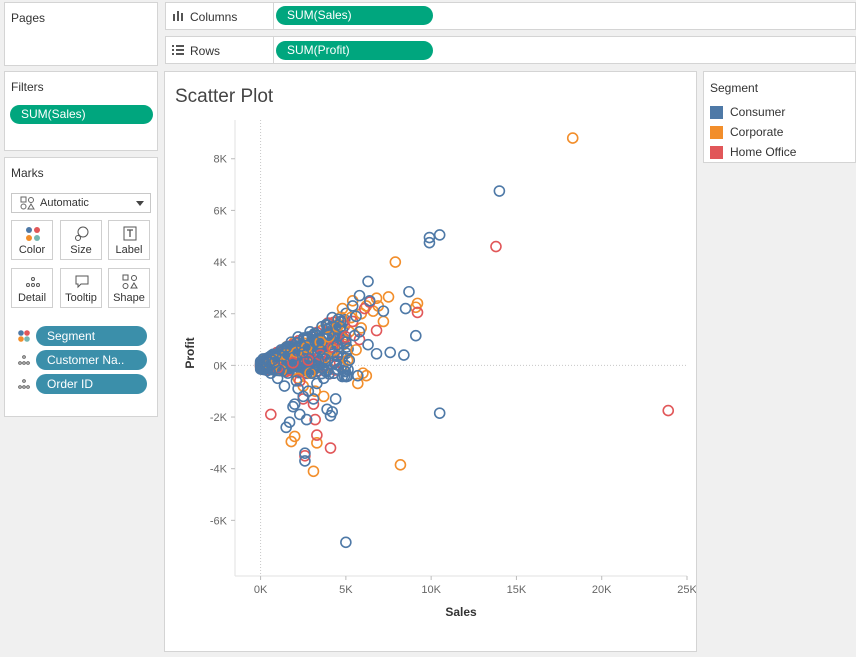  I want to click on marks-field-order-id: Order ID, so click(91, 384).